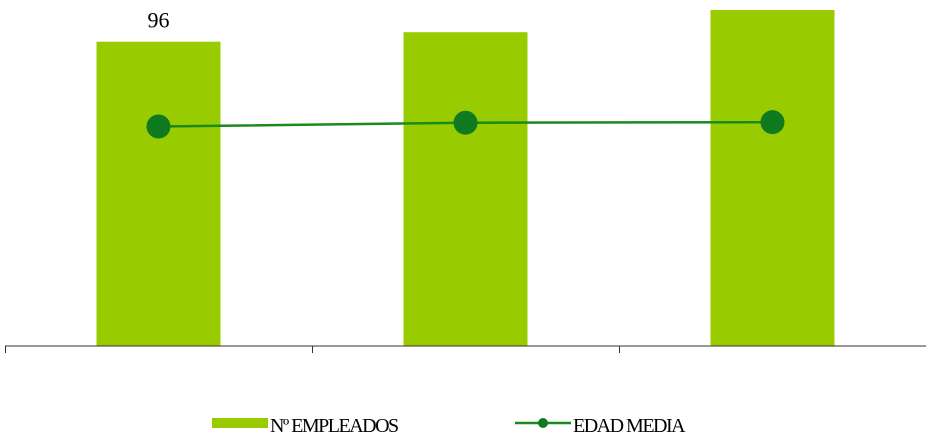 Image resolution: width=926 pixels, height=436 pixels. What do you see at coordinates (450, 425) in the screenshot?
I see `legend: Nº EMPLEADOS EDAD MEDIA` at bounding box center [450, 425].